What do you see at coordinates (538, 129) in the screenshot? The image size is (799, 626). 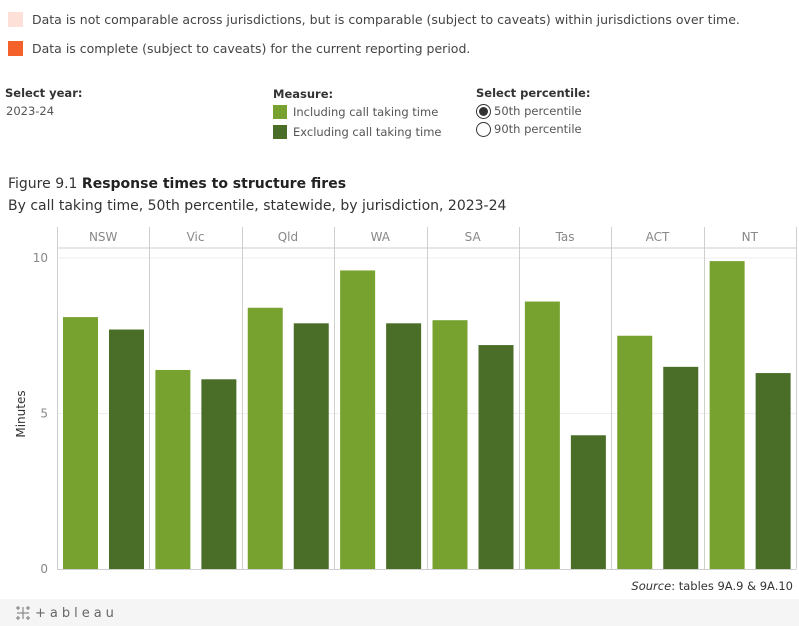 I see `percentile-option-label: 90th percentile` at bounding box center [538, 129].